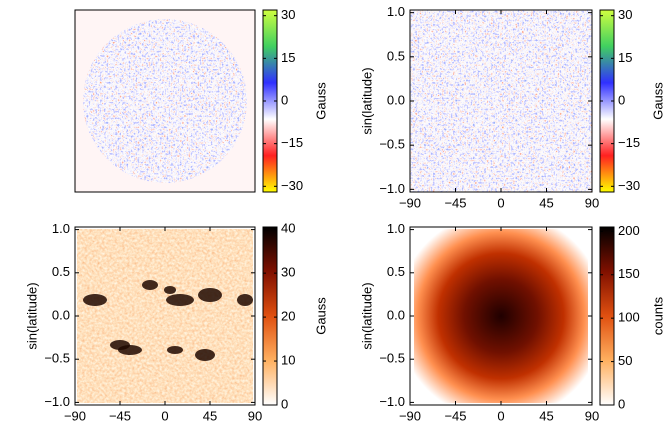 The height and width of the screenshot is (433, 665). Describe the element at coordinates (288, 359) in the screenshot. I see `colorbar-tick-label: 10` at that location.